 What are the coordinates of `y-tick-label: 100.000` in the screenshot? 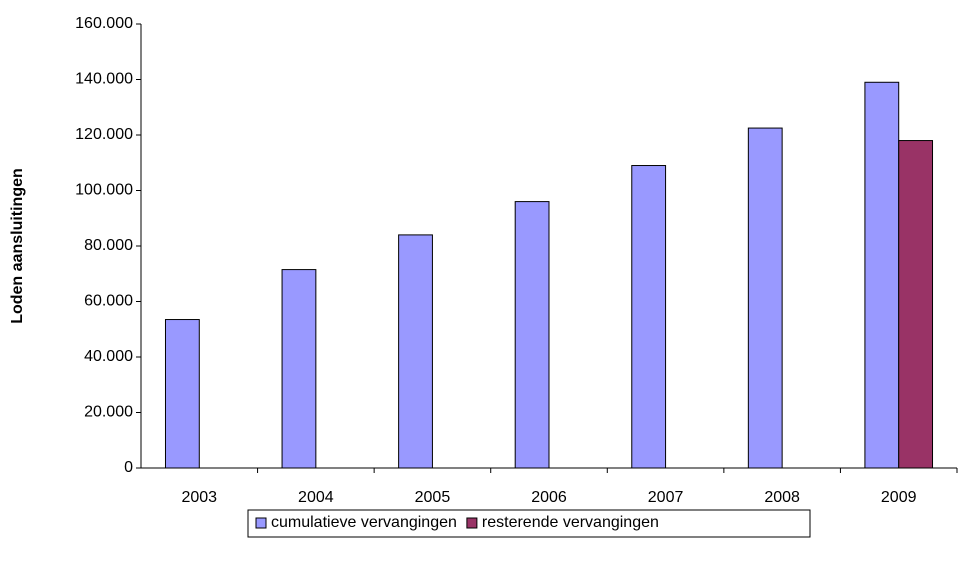 It's located at (104, 190).